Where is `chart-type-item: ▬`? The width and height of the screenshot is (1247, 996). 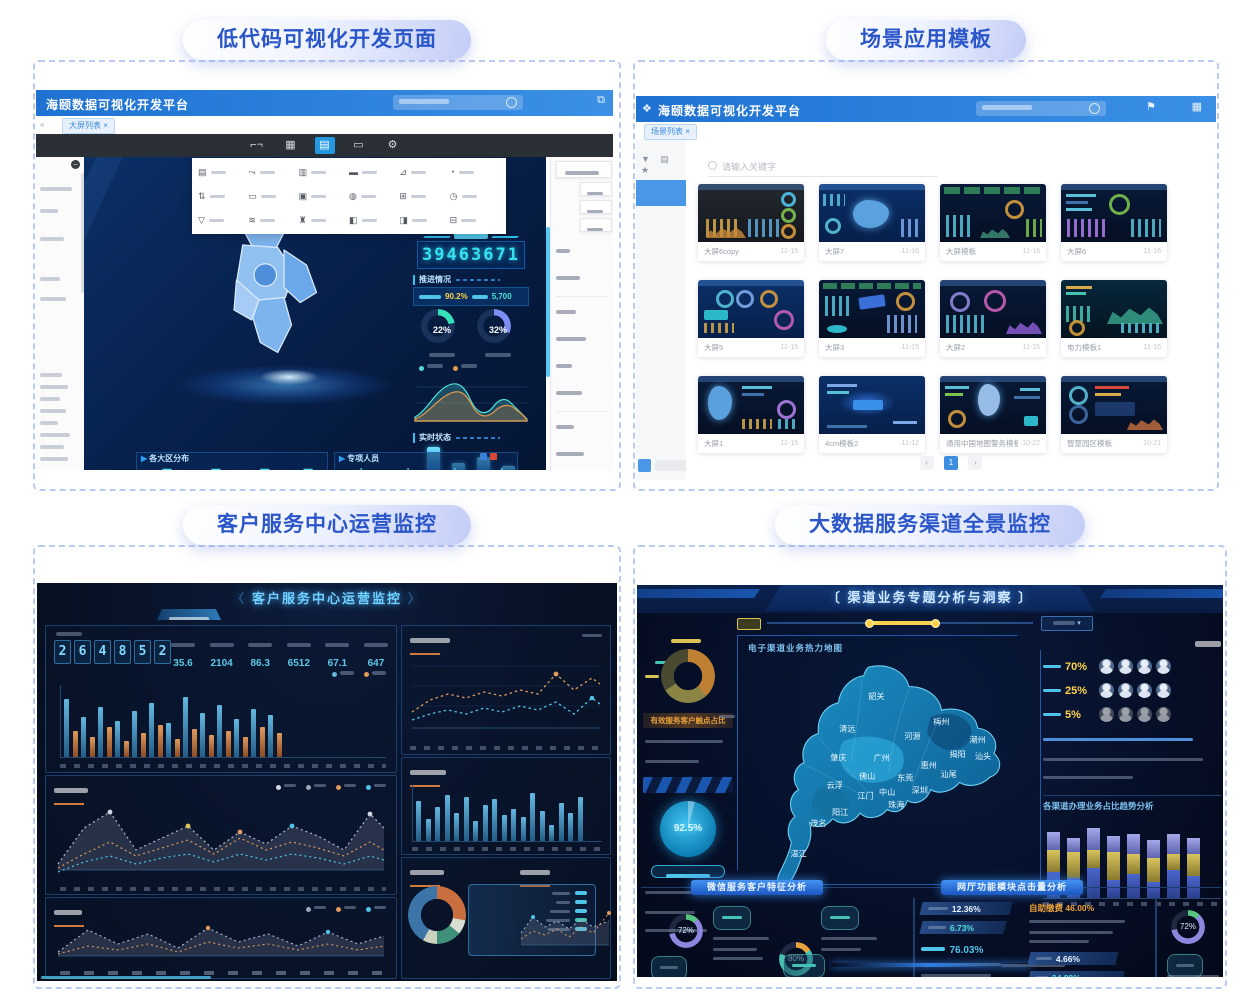 chart-type-item: ▬ is located at coordinates (374, 172).